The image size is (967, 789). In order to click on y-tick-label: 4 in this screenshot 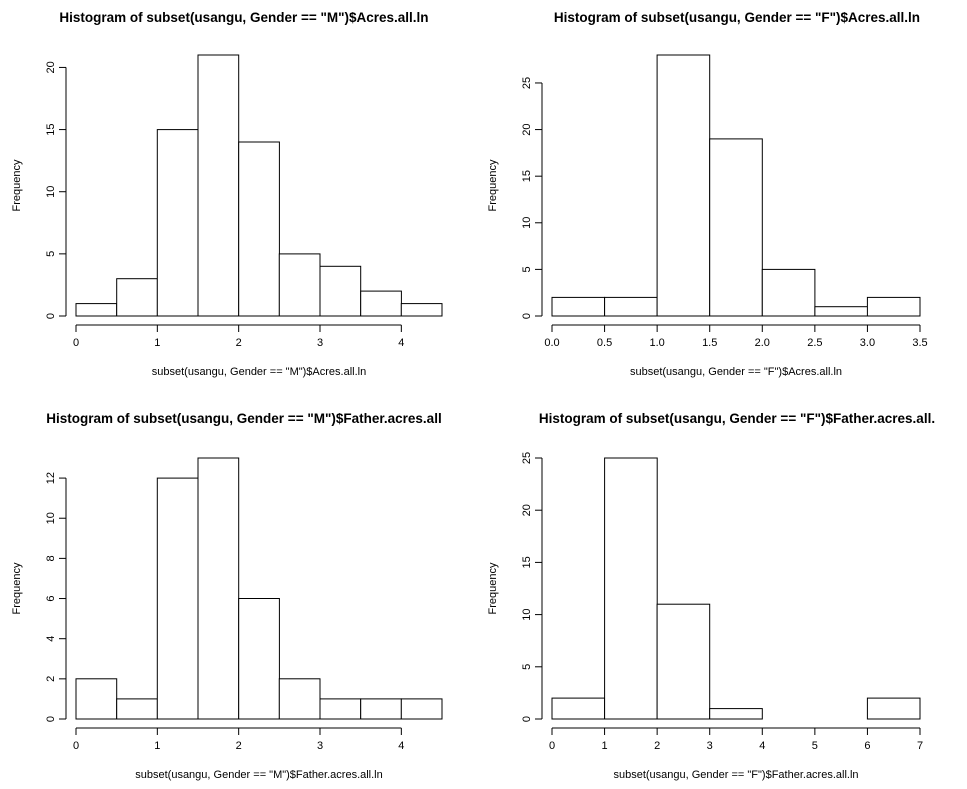, I will do `click(51, 639)`.